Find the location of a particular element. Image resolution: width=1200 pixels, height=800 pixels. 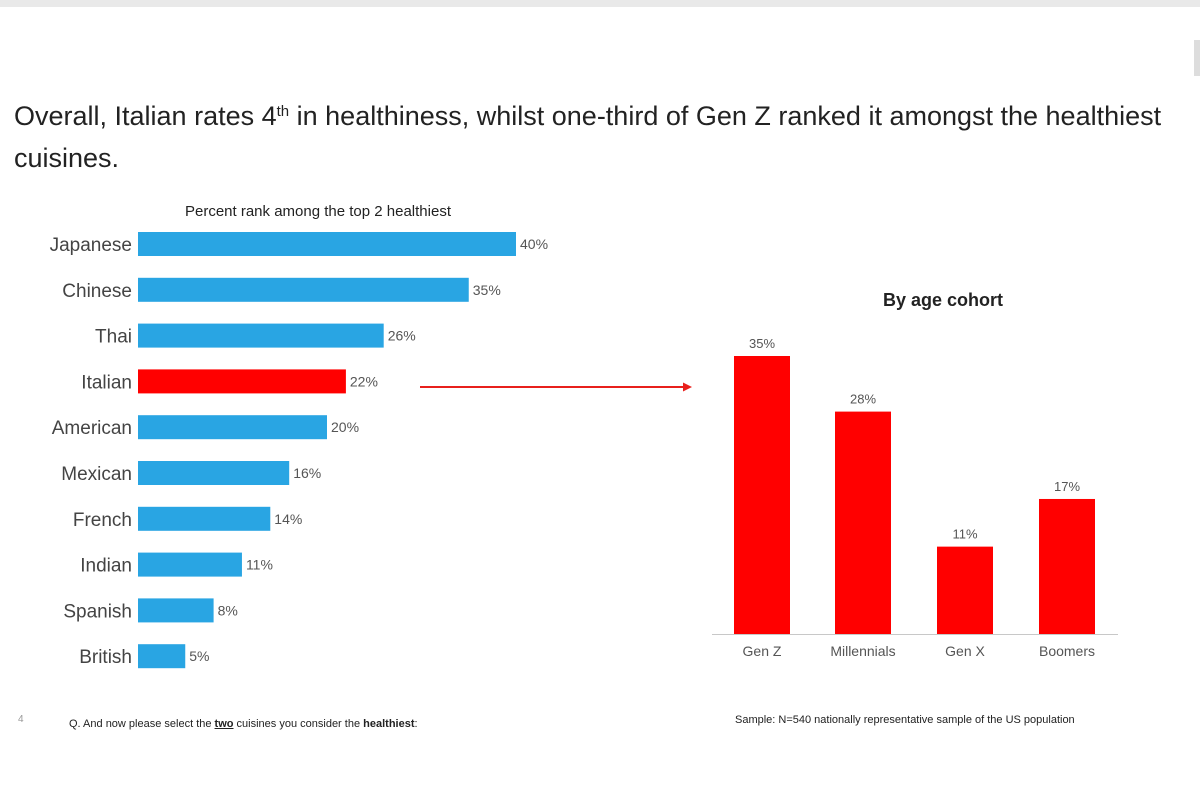

chart-title: Percent rank among the top 2 healthiest is located at coordinates (318, 211).